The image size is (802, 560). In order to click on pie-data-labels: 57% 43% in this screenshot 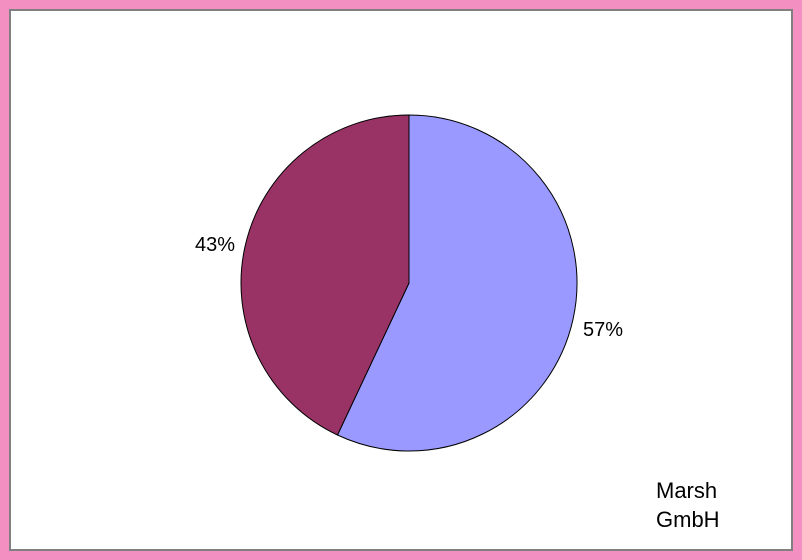, I will do `click(409, 287)`.